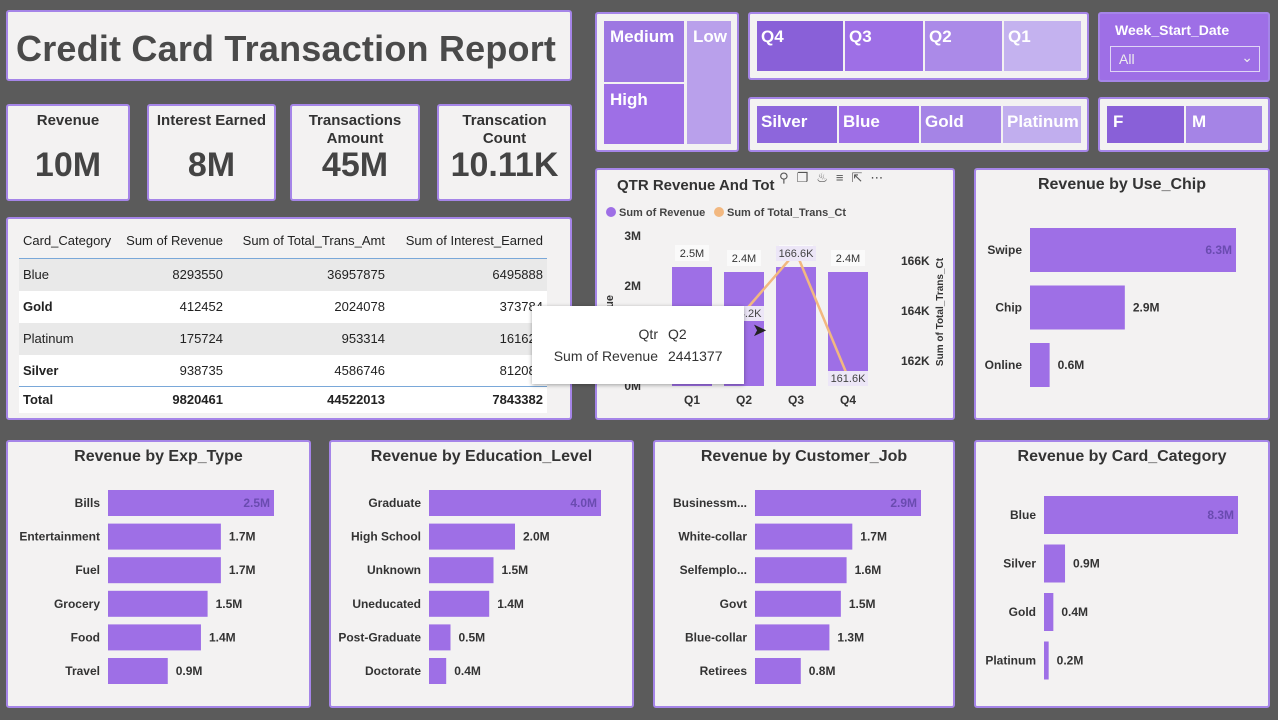 This screenshot has height=720, width=1278. What do you see at coordinates (1185, 59) in the screenshot?
I see `week-dropdown: All ⌄` at bounding box center [1185, 59].